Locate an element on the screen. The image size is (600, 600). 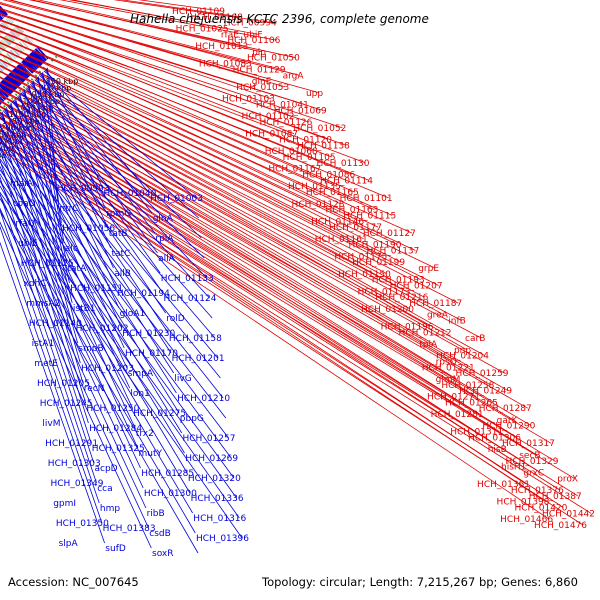
gene-label: cca is located at coordinates (104, 489).